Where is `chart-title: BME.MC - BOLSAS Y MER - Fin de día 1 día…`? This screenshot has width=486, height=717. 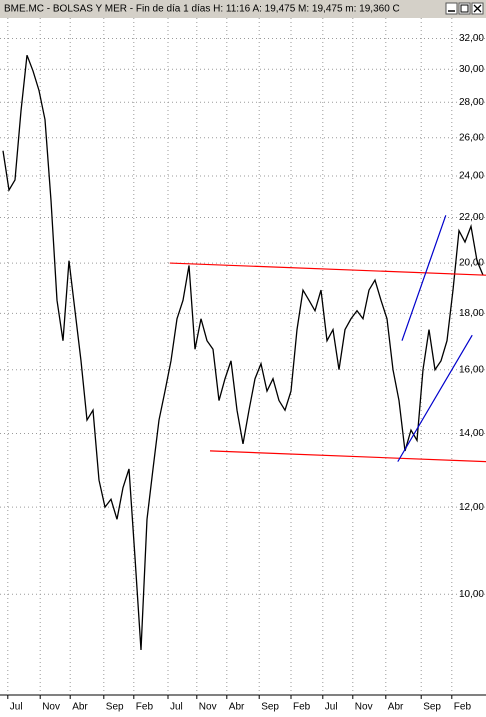
chart-title: BME.MC - BOLSAS Y MER - Fin de día 1 día… is located at coordinates (202, 9).